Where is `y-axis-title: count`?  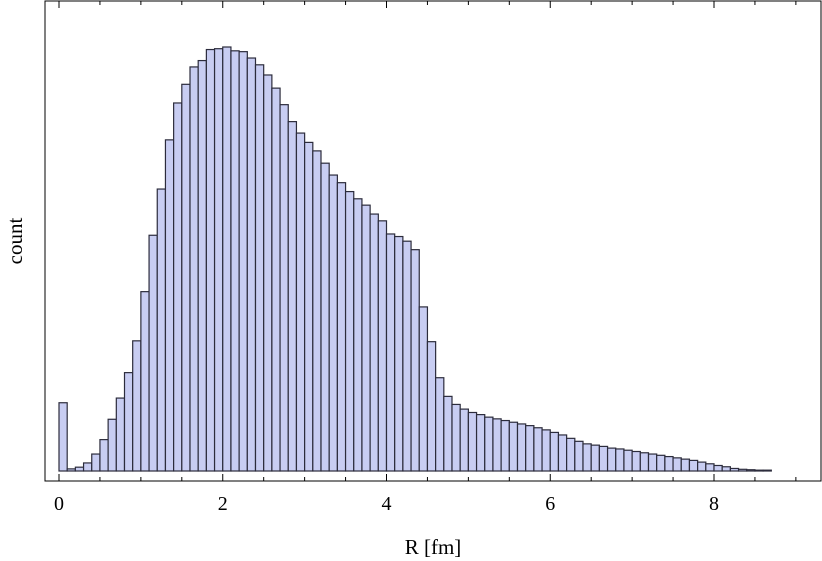
y-axis-title: count is located at coordinates (15, 241).